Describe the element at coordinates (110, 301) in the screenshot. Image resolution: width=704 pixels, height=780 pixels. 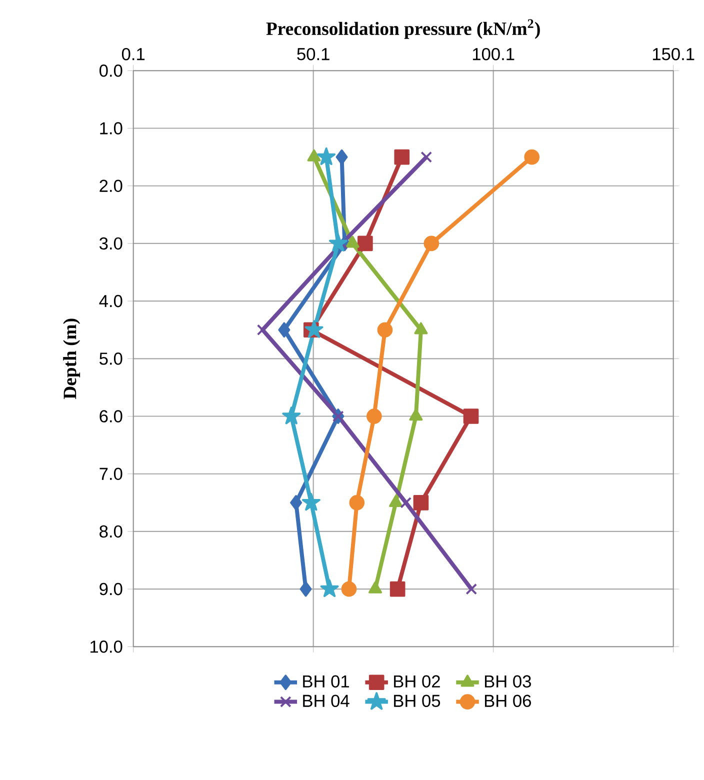
I see `y-tick-label: 4.0` at that location.